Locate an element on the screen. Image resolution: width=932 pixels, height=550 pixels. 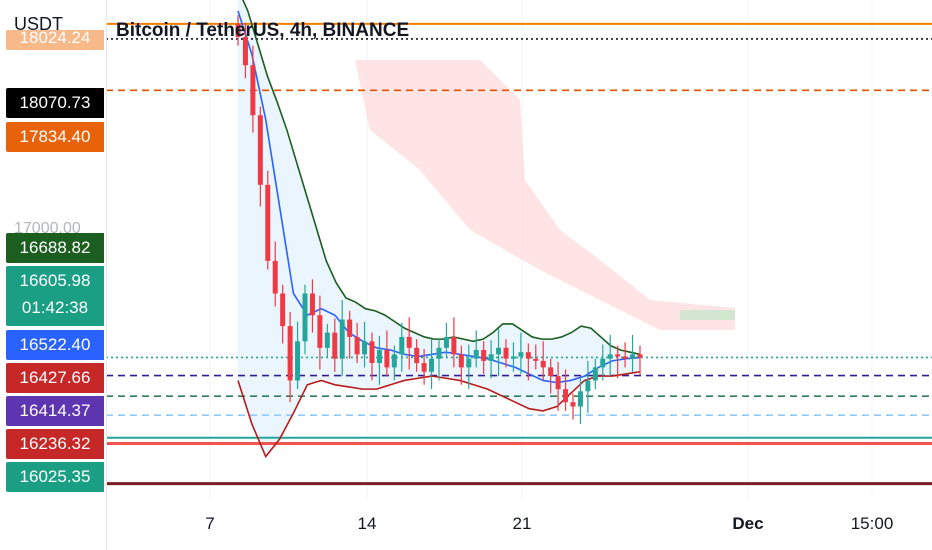
price-tag-17834: 17834.40 is located at coordinates (55, 137).